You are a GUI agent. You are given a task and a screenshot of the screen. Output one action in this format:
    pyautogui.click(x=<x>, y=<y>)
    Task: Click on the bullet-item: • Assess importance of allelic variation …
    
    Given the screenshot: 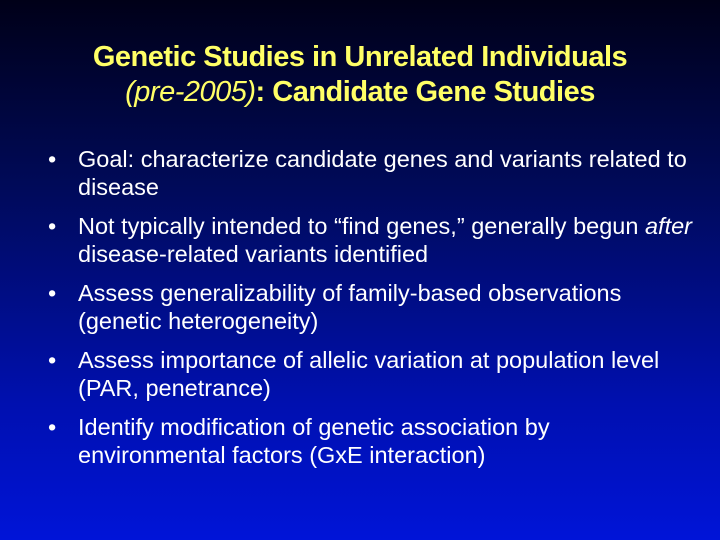 What is the action you would take?
    pyautogui.click(x=373, y=374)
    